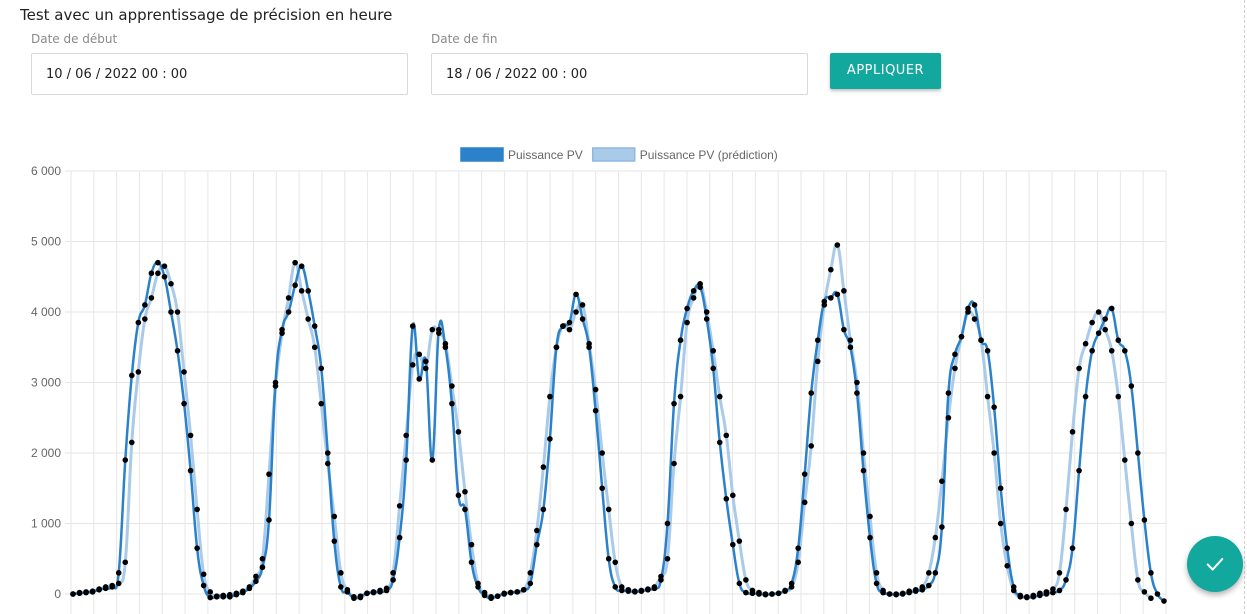  I want to click on legend-label-actual: Puissance PV, so click(545, 155).